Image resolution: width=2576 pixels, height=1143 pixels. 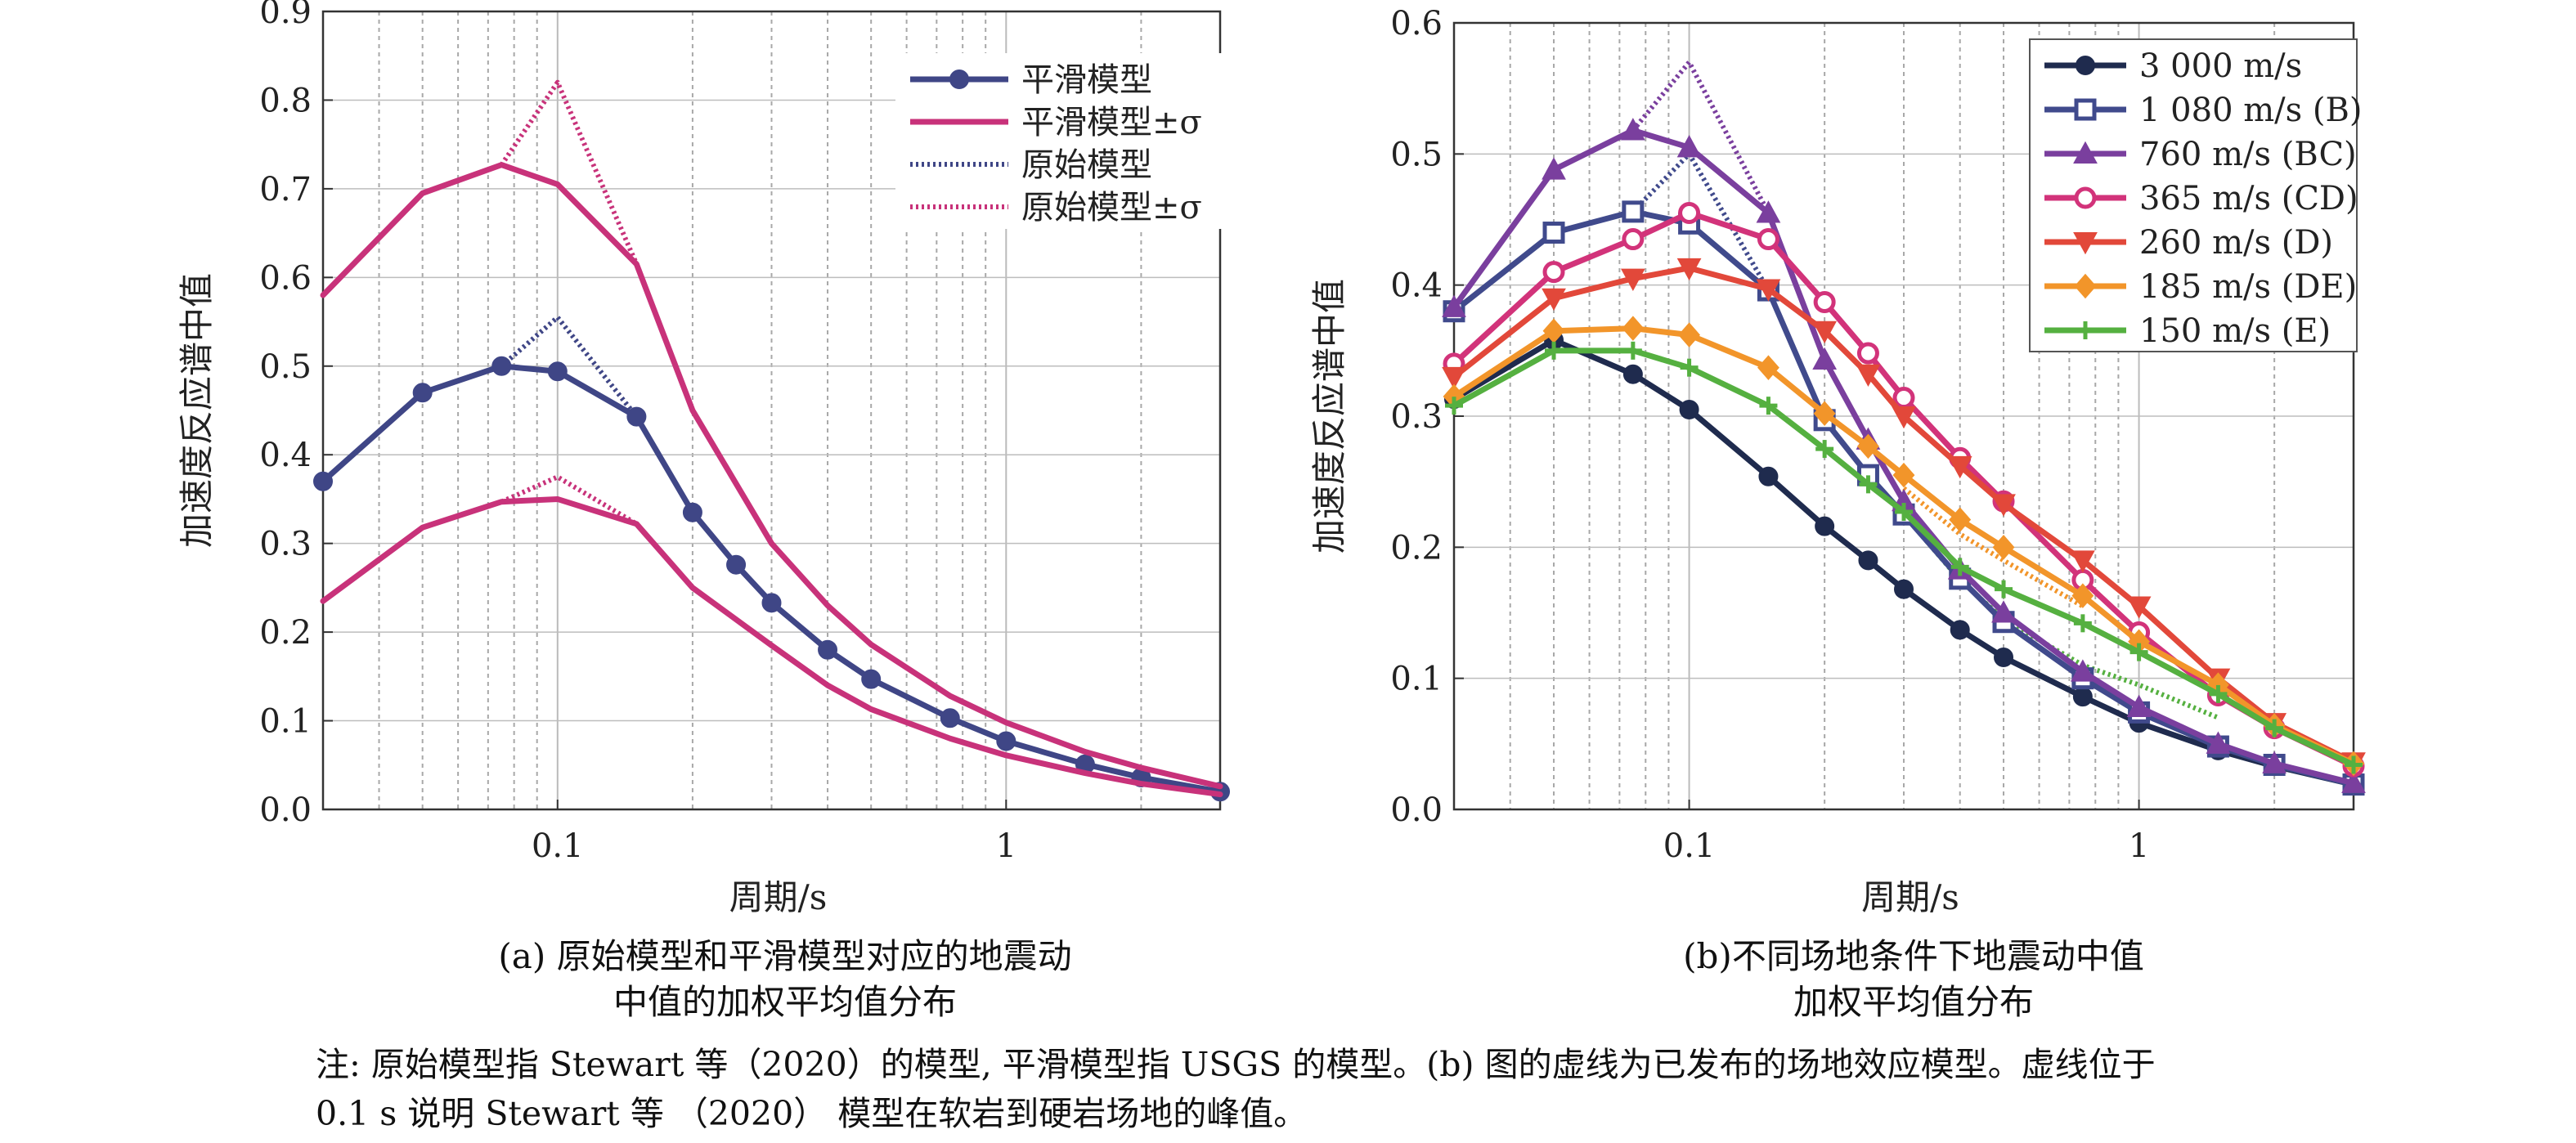 I want to click on c1-legend-label: 365 m/s (CD), so click(x=2248, y=198).